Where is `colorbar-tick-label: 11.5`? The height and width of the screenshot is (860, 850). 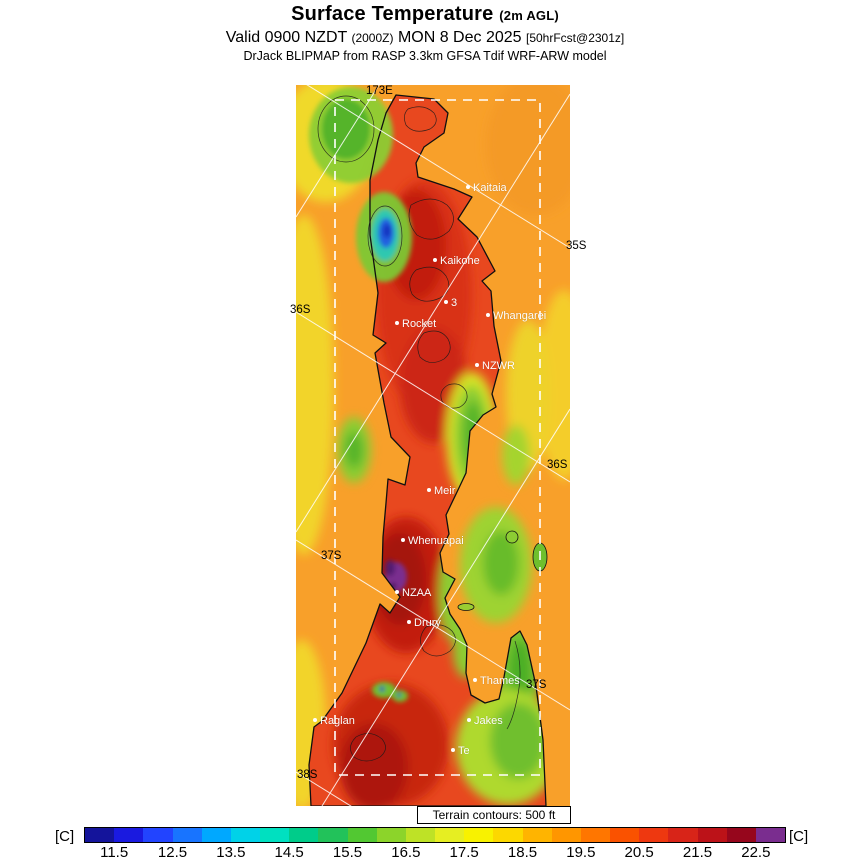
colorbar-tick-label: 11.5 is located at coordinates (114, 852).